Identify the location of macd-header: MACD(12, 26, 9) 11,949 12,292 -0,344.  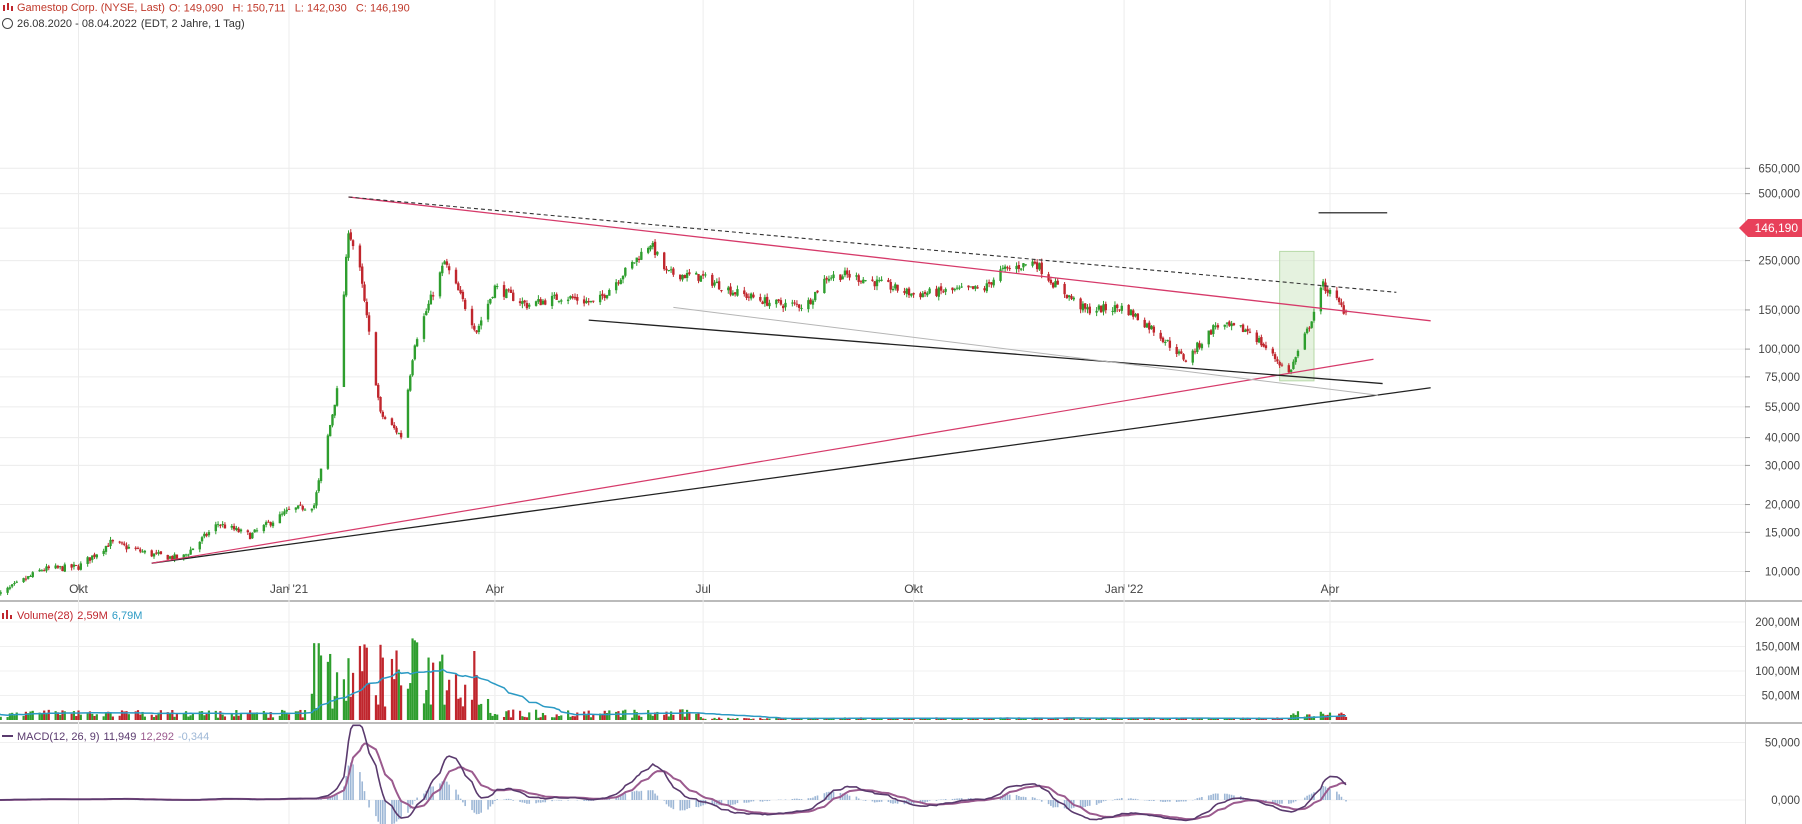
(105, 737).